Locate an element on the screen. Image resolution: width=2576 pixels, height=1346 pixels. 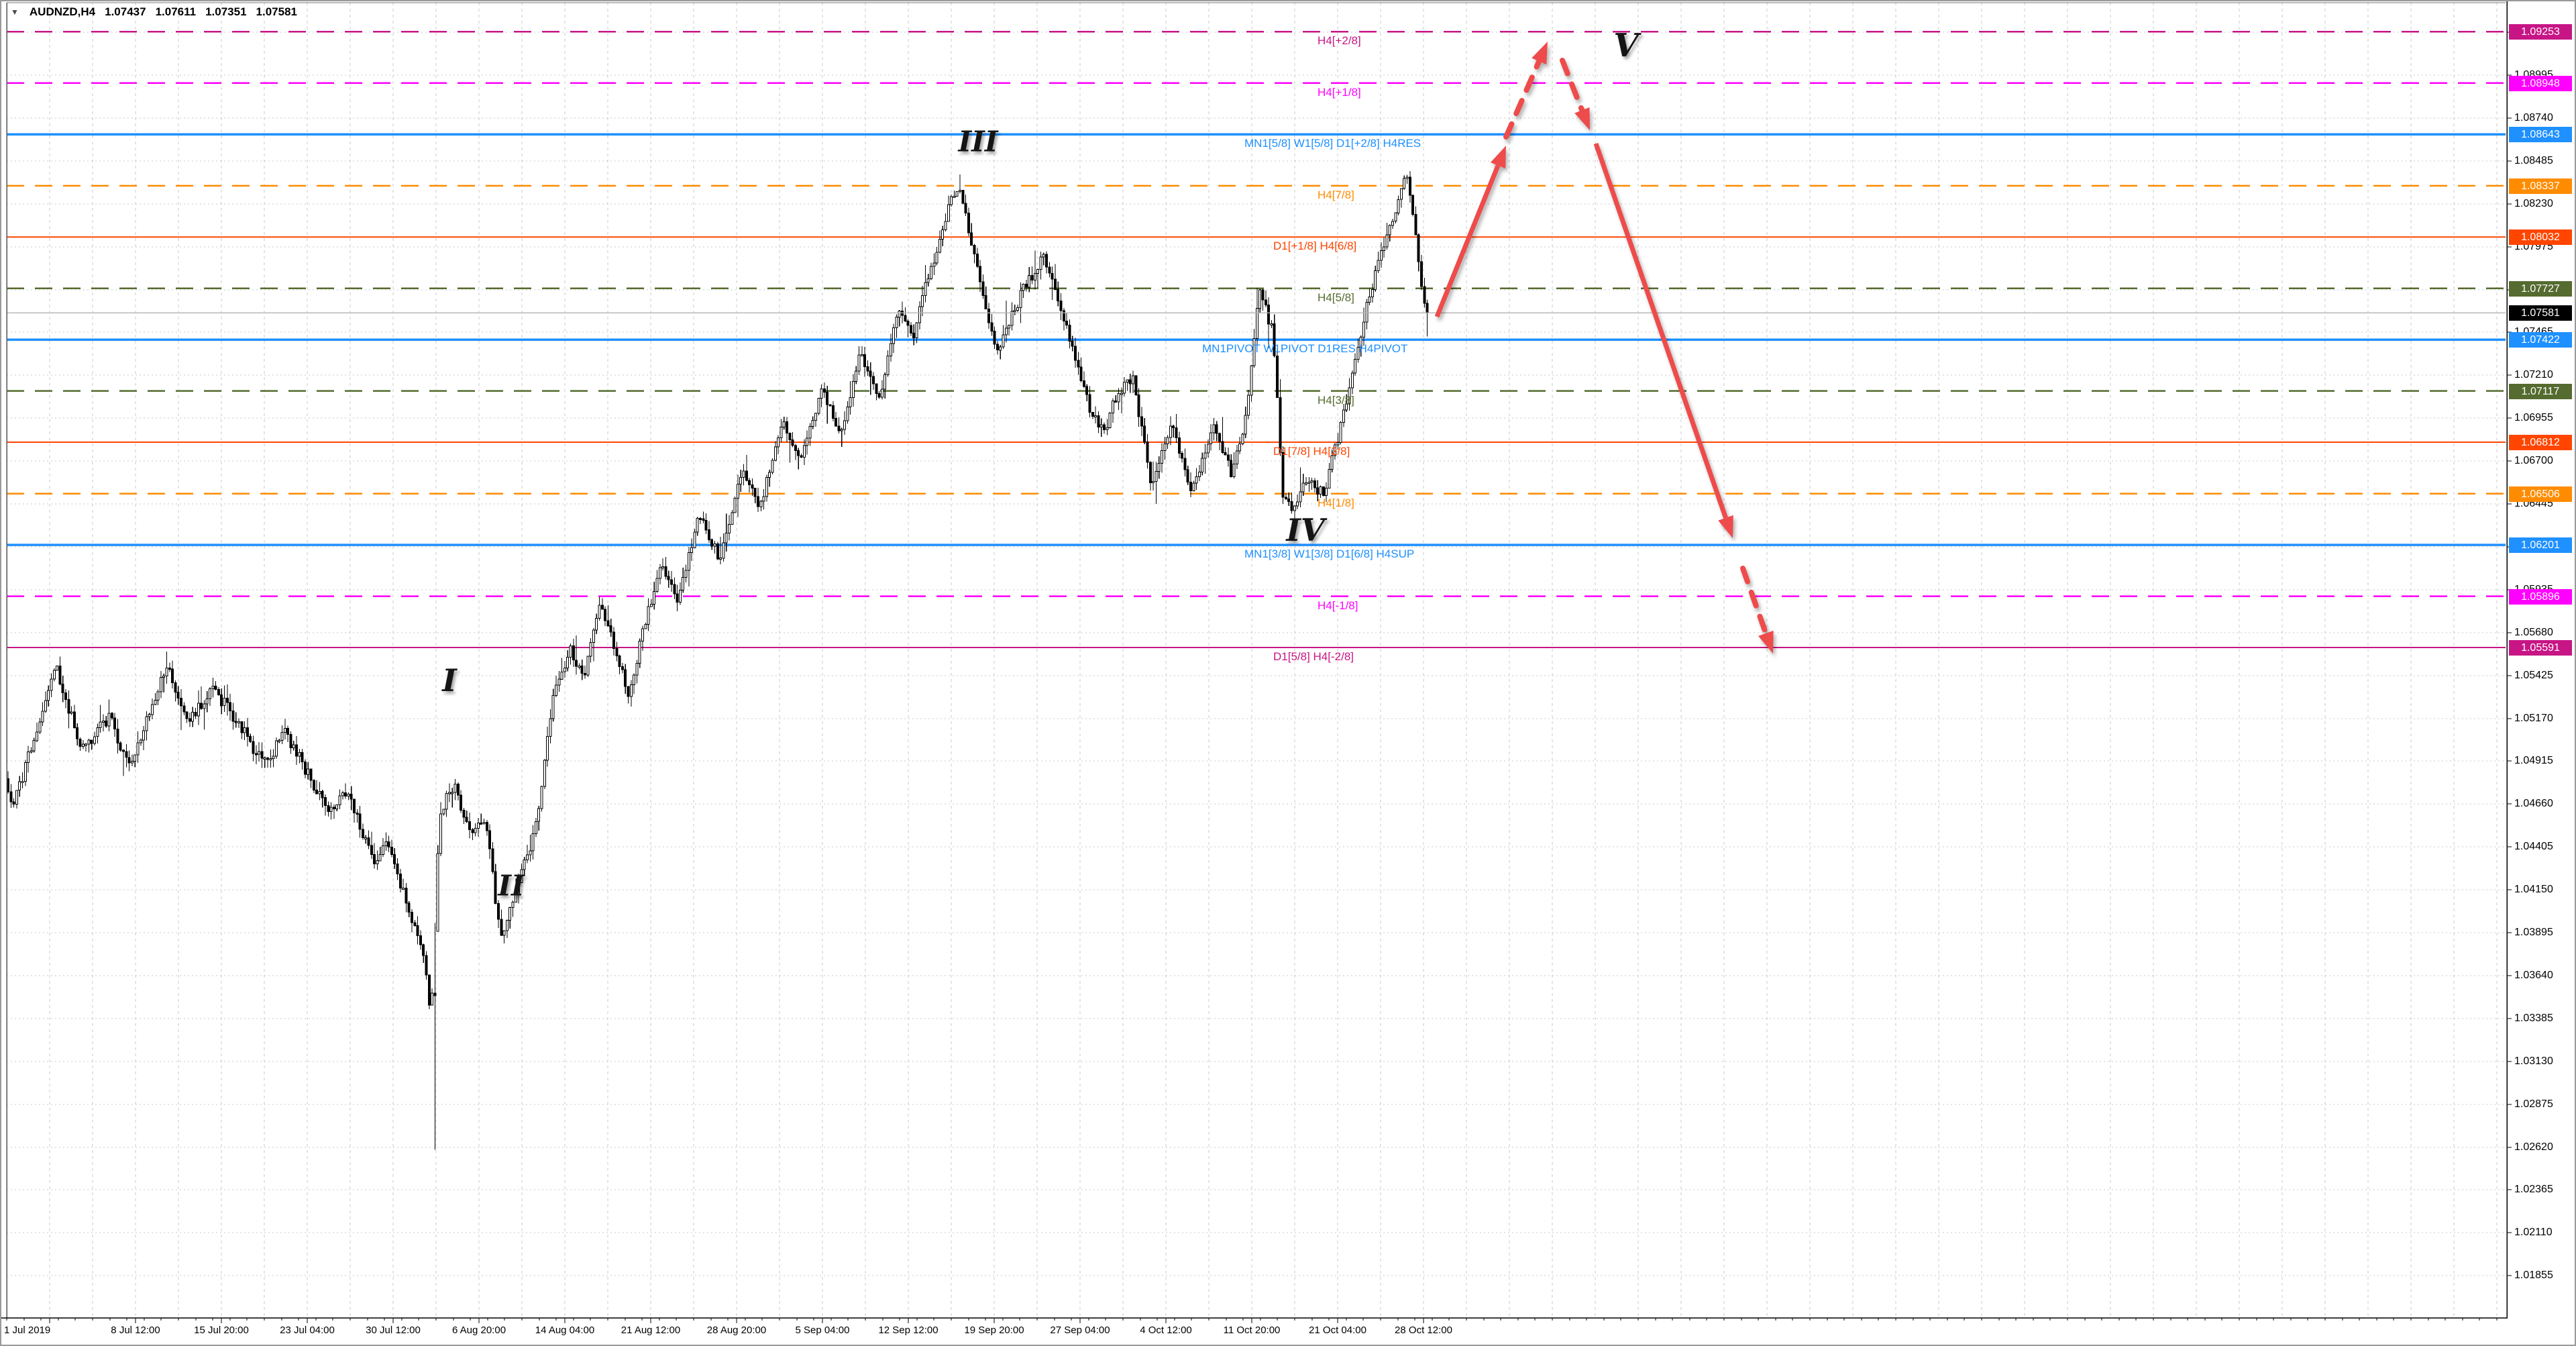
level-line-label: H4[+2/8] is located at coordinates (1339, 41).